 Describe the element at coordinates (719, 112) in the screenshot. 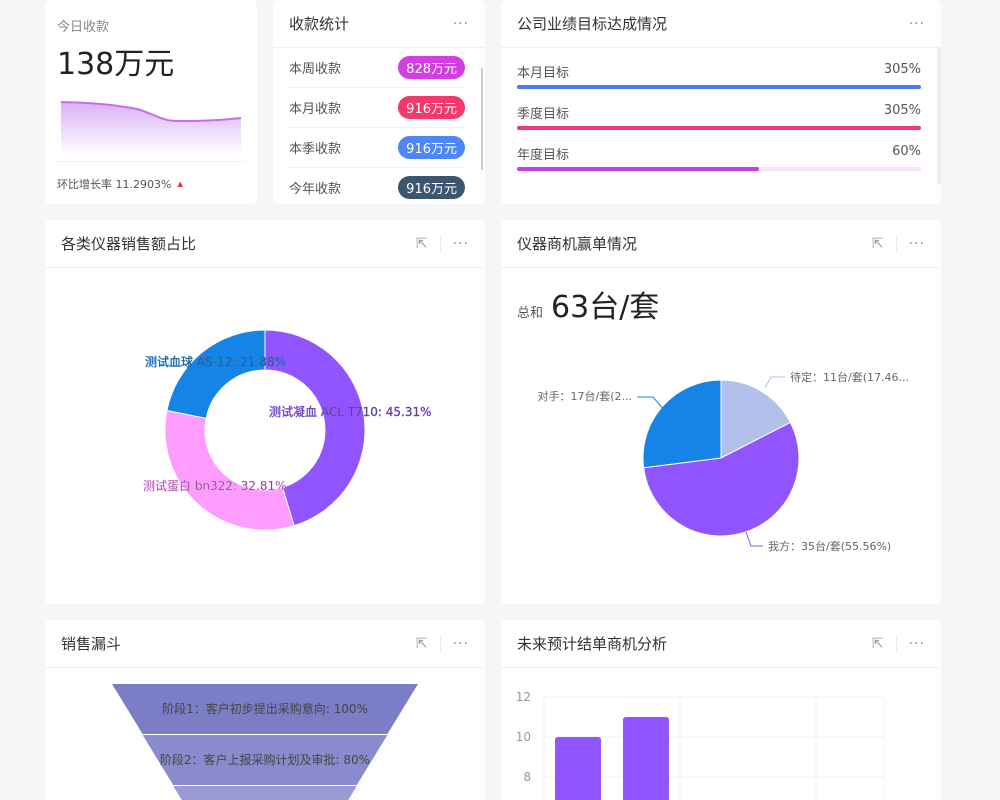

I see `target-row: 季度目标 305%` at that location.